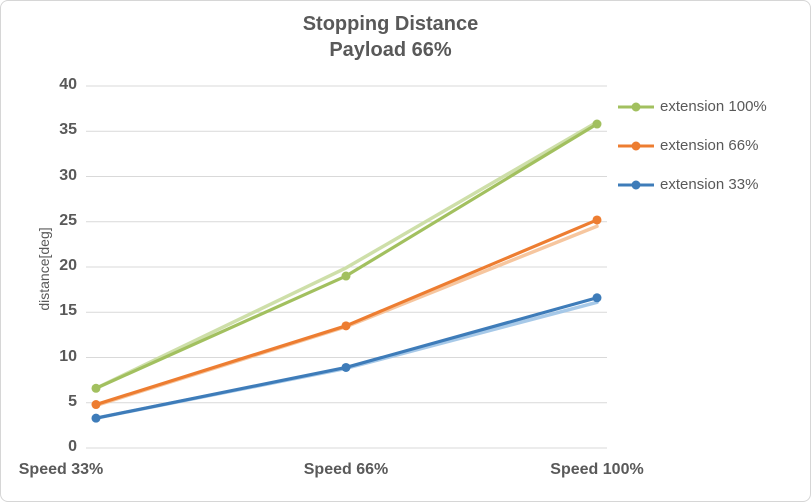  Describe the element at coordinates (61, 469) in the screenshot. I see `x-category-label: Speed 33%` at that location.